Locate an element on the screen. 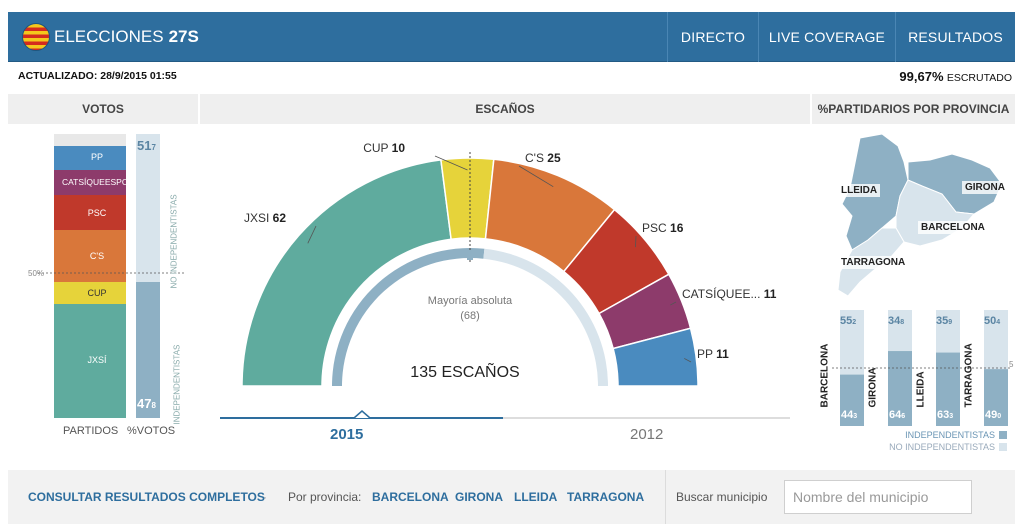 This screenshot has height=527, width=1024. by-province-label: Por provincia: is located at coordinates (325, 497).